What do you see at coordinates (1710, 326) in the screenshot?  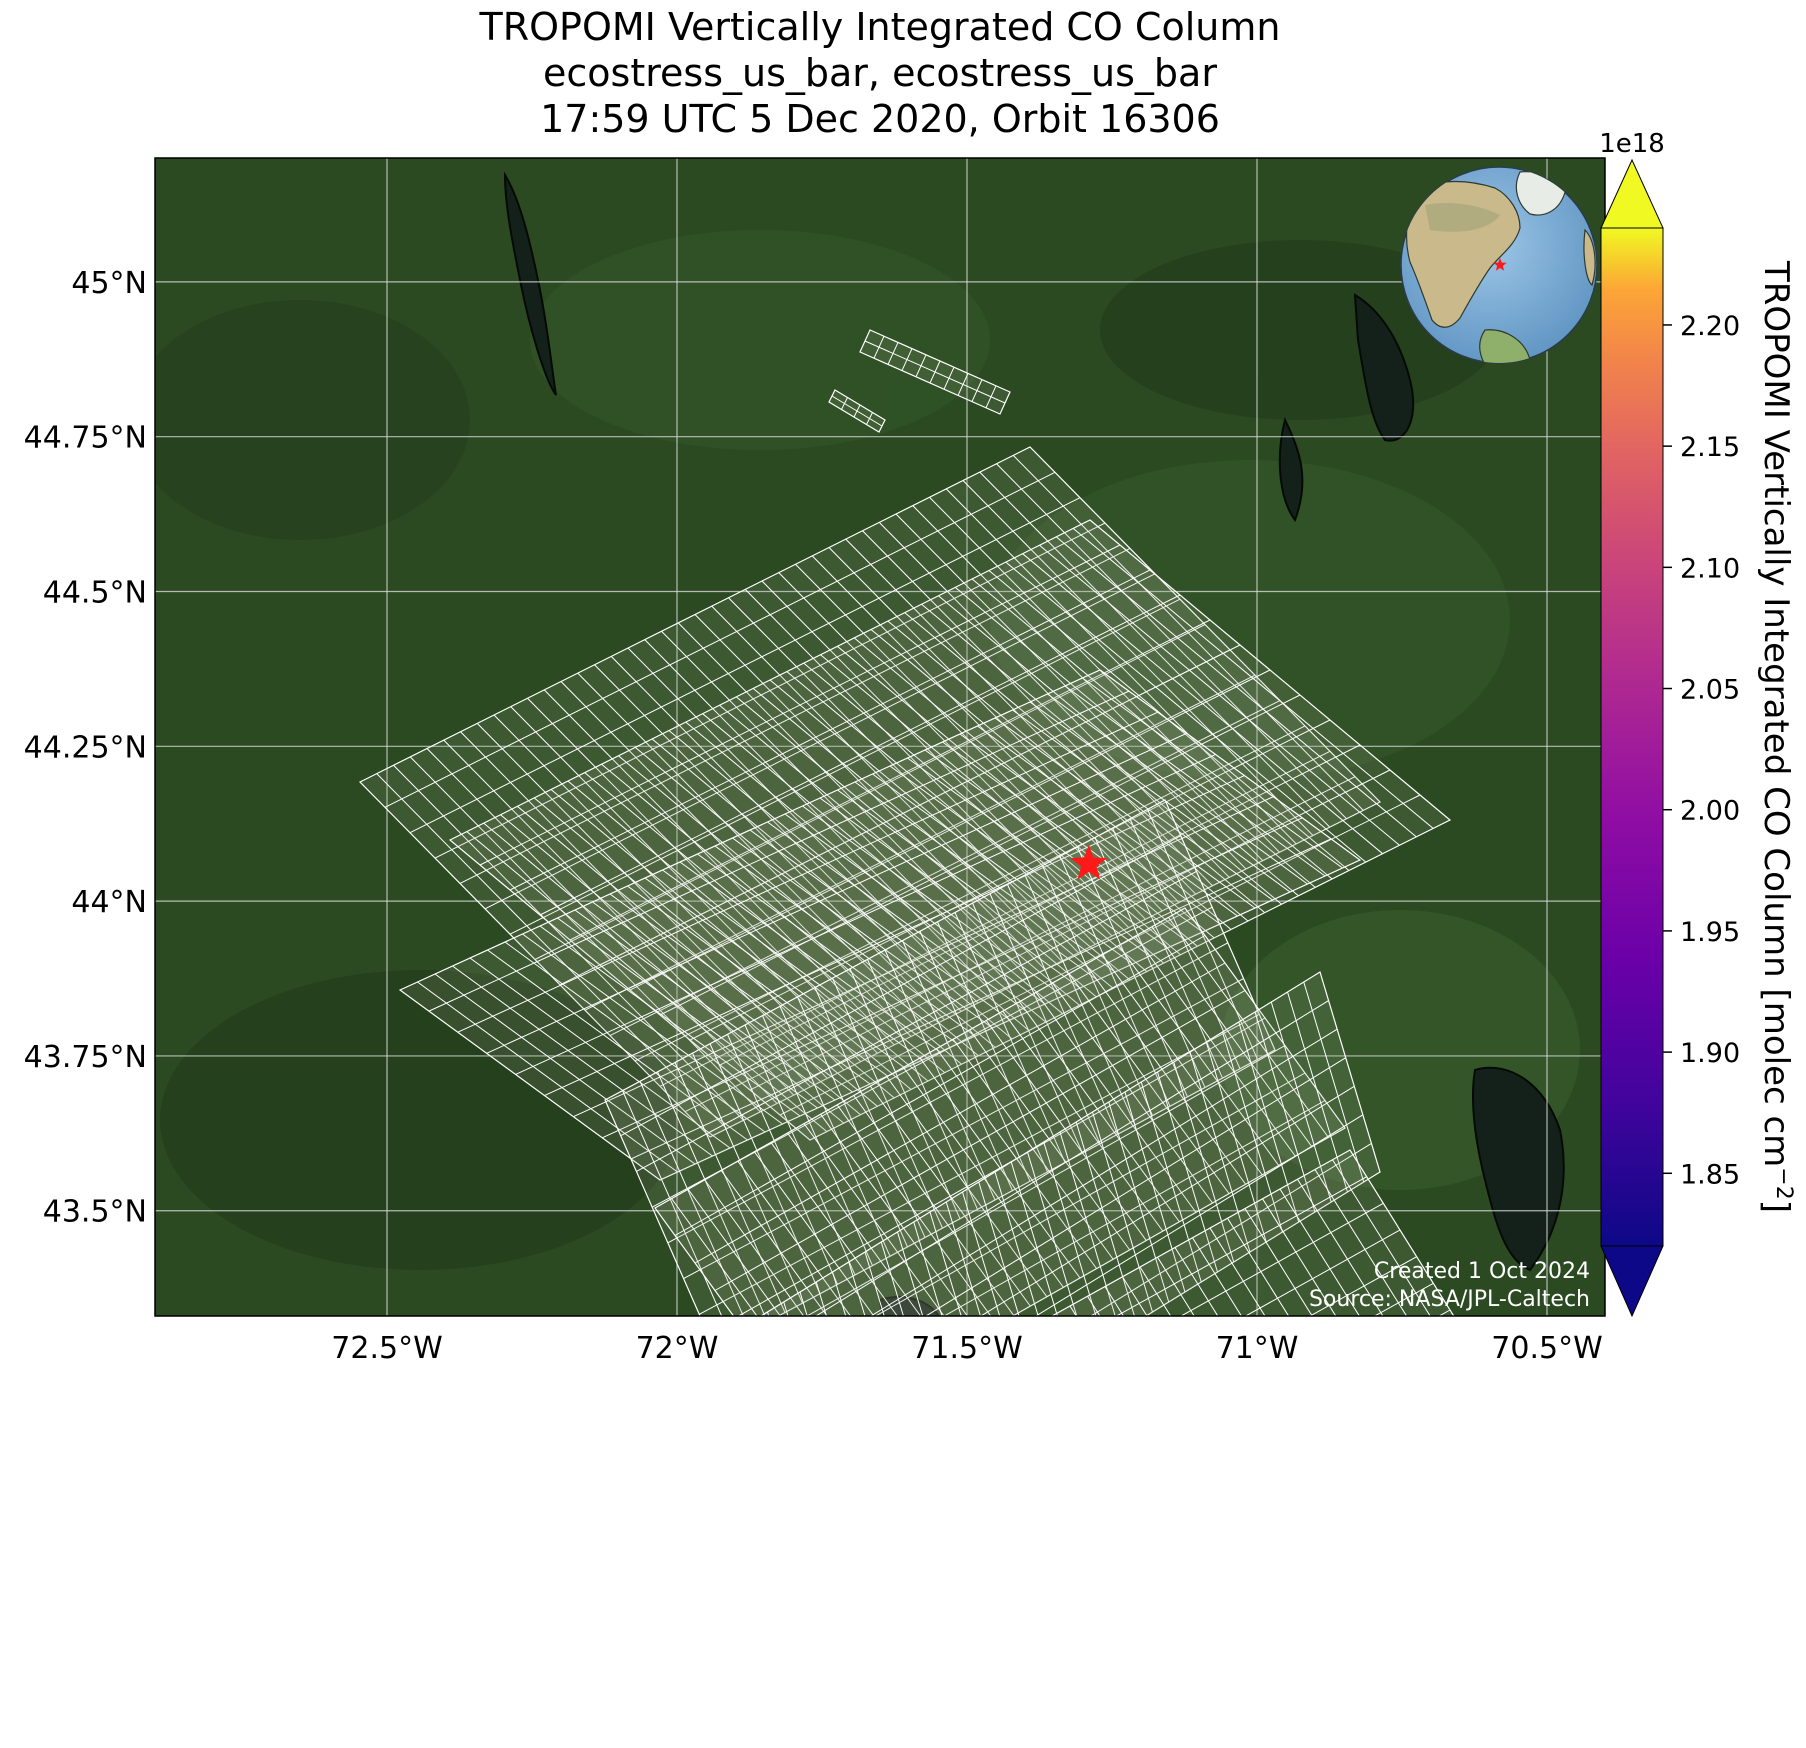 I see `colorbar-tick-label: 2.20` at bounding box center [1710, 326].